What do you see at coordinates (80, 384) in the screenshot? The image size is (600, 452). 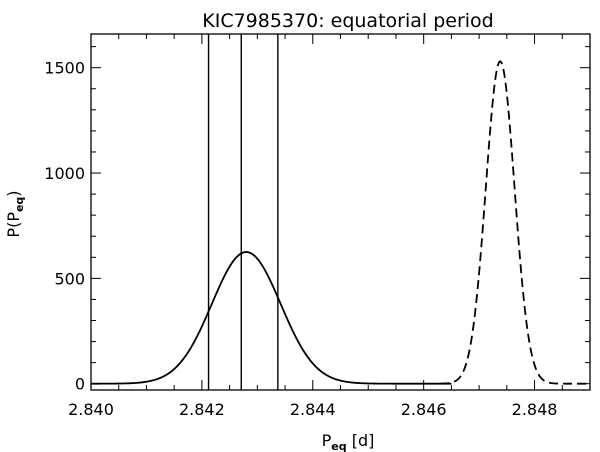 I see `y-tick-label: 0` at bounding box center [80, 384].